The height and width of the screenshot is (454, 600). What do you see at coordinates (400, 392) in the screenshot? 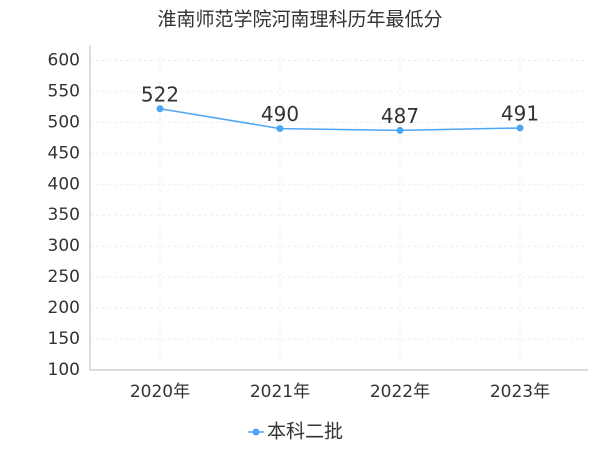
I see `x-tick-label: 2022年` at bounding box center [400, 392].